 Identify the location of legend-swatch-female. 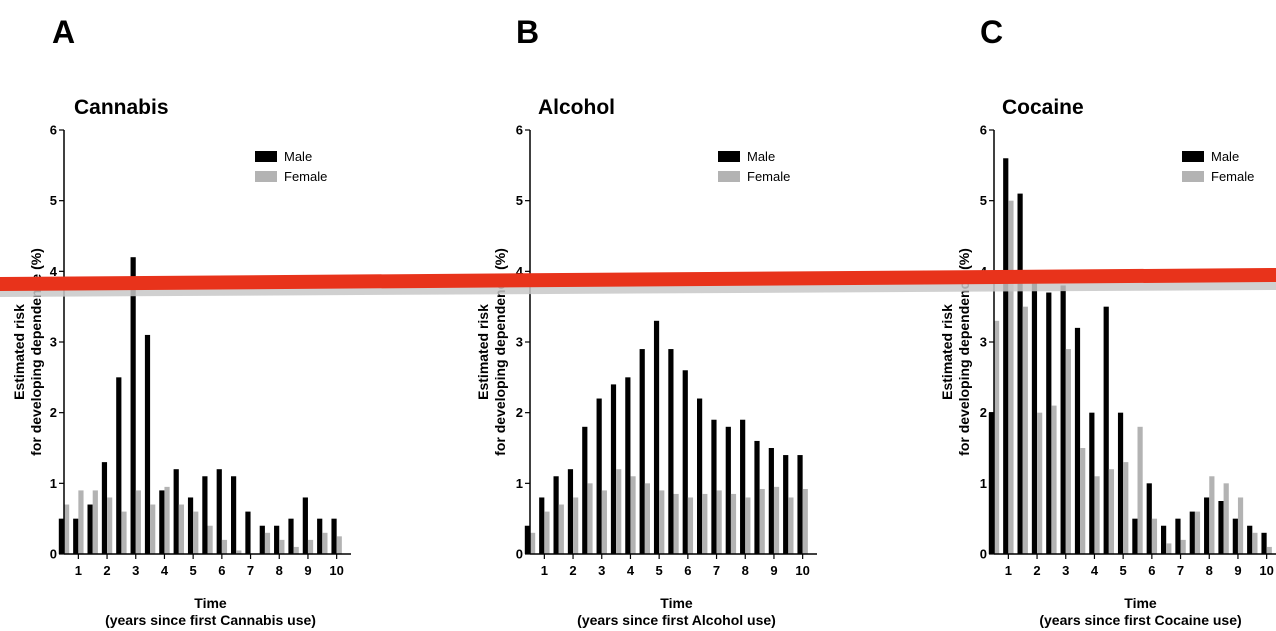
(266, 176).